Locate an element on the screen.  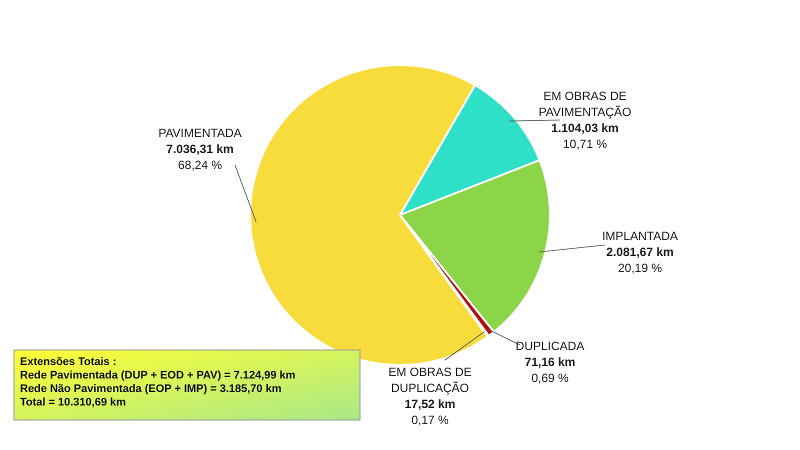
slice-label: EM OBRAS DE PAVIMENTAÇÃO is located at coordinates (585, 104).